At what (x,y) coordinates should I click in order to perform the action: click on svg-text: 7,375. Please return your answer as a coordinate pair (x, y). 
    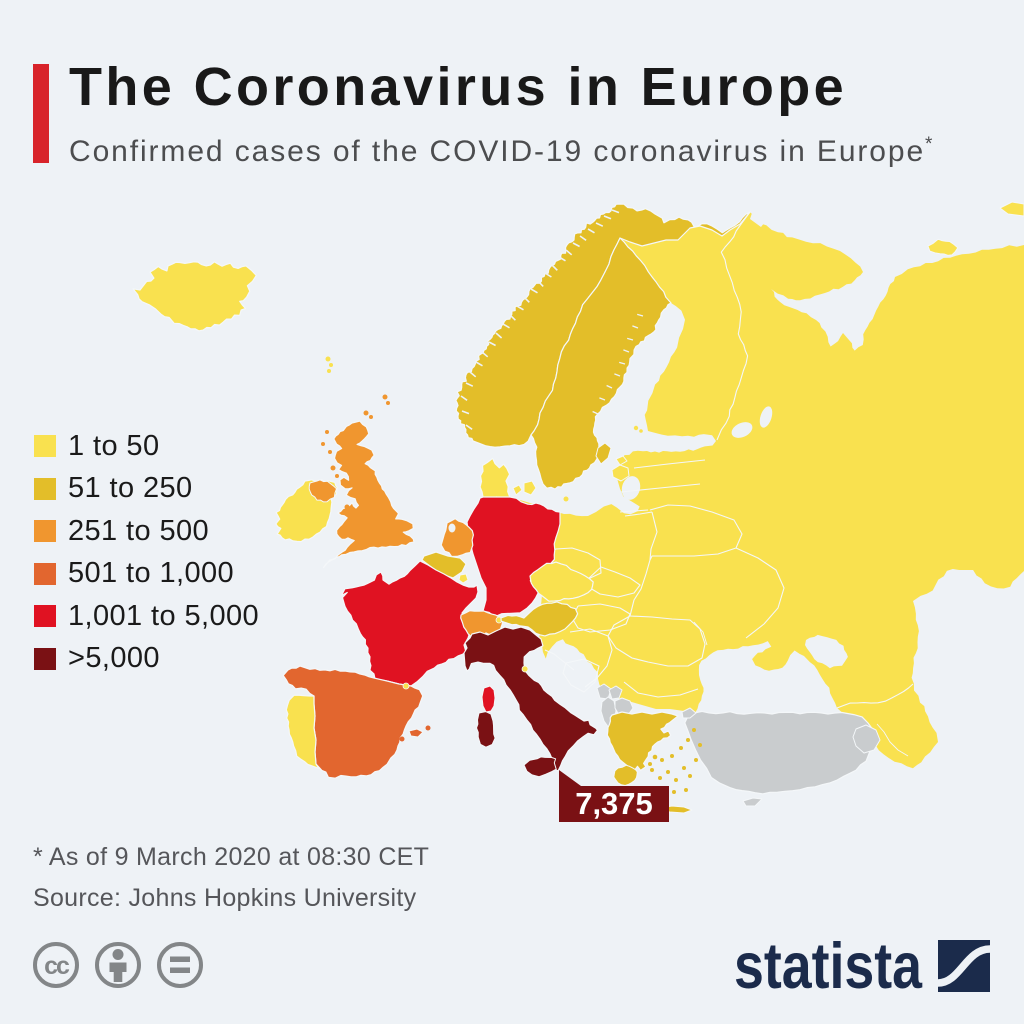
    Looking at the image, I should click on (614, 803).